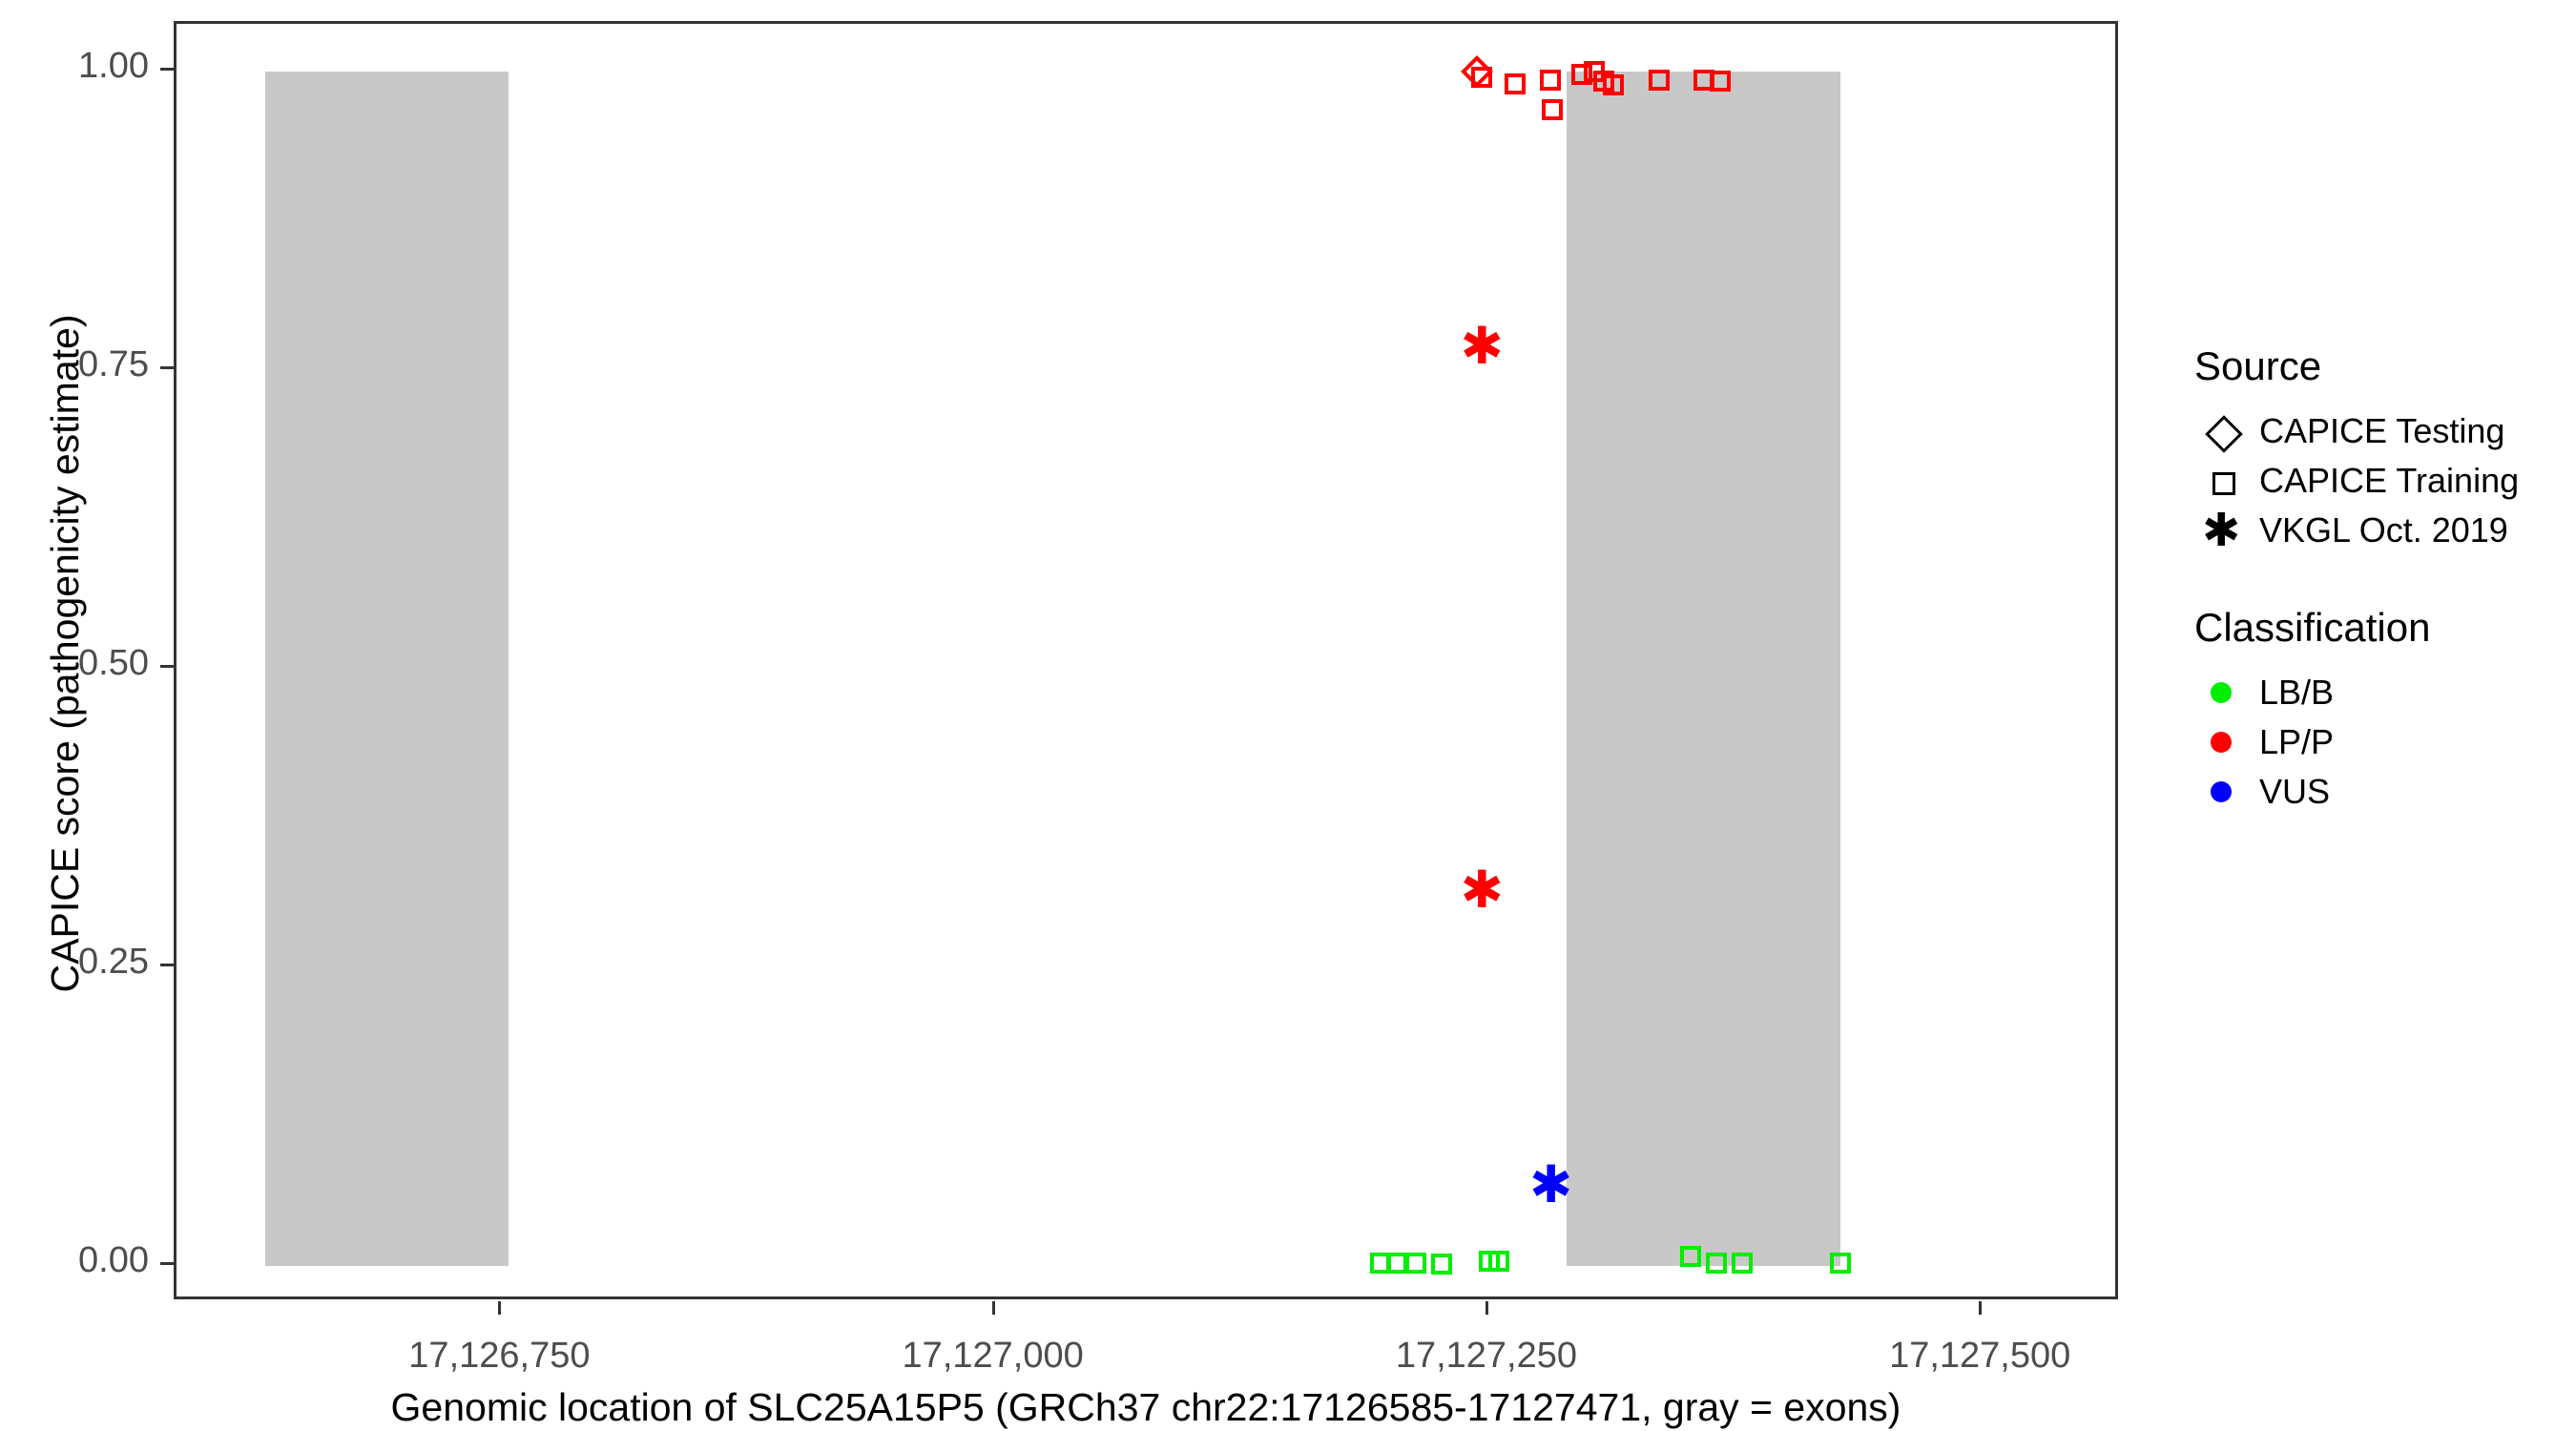 Image resolution: width=2576 pixels, height=1431 pixels. Describe the element at coordinates (113, 1260) in the screenshot. I see `y-tick-label: 0.00` at that location.